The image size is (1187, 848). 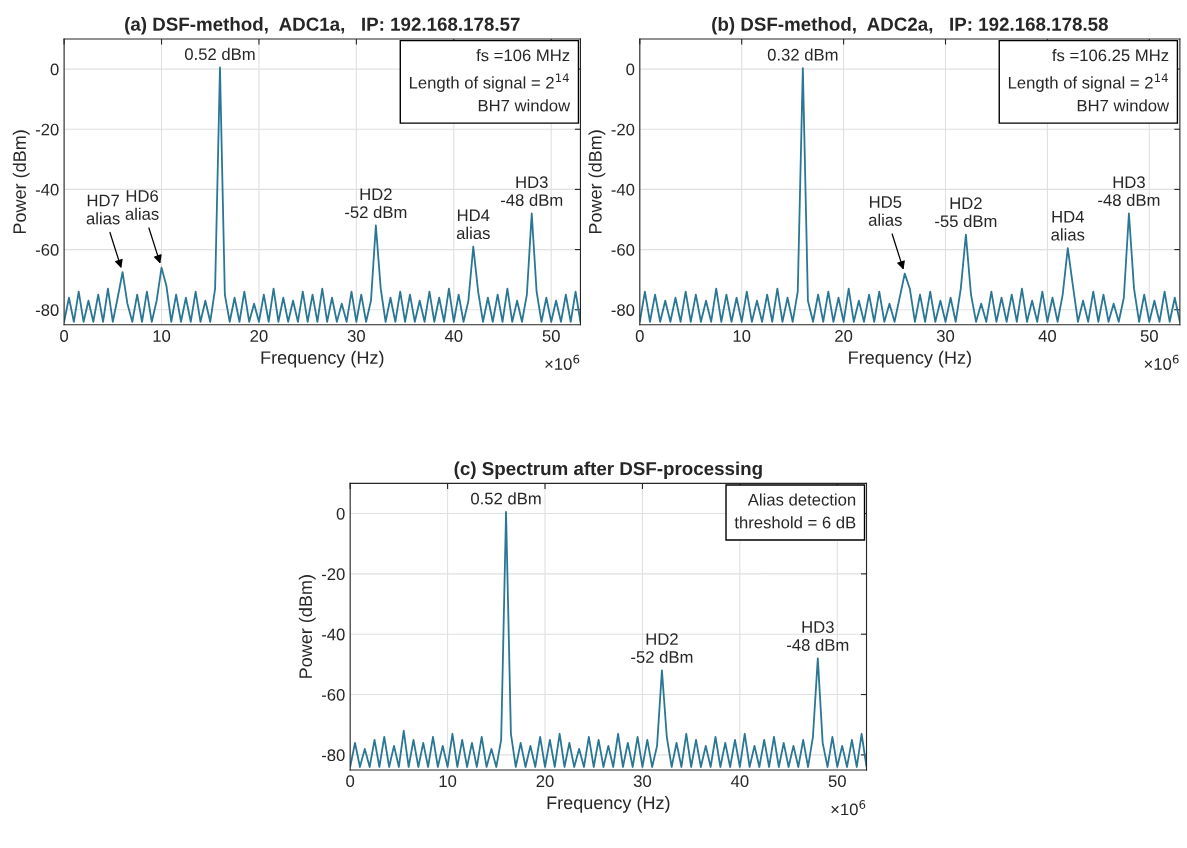 What do you see at coordinates (795, 511) in the screenshot?
I see `annotation: Alias detection threshold = 6 dB` at bounding box center [795, 511].